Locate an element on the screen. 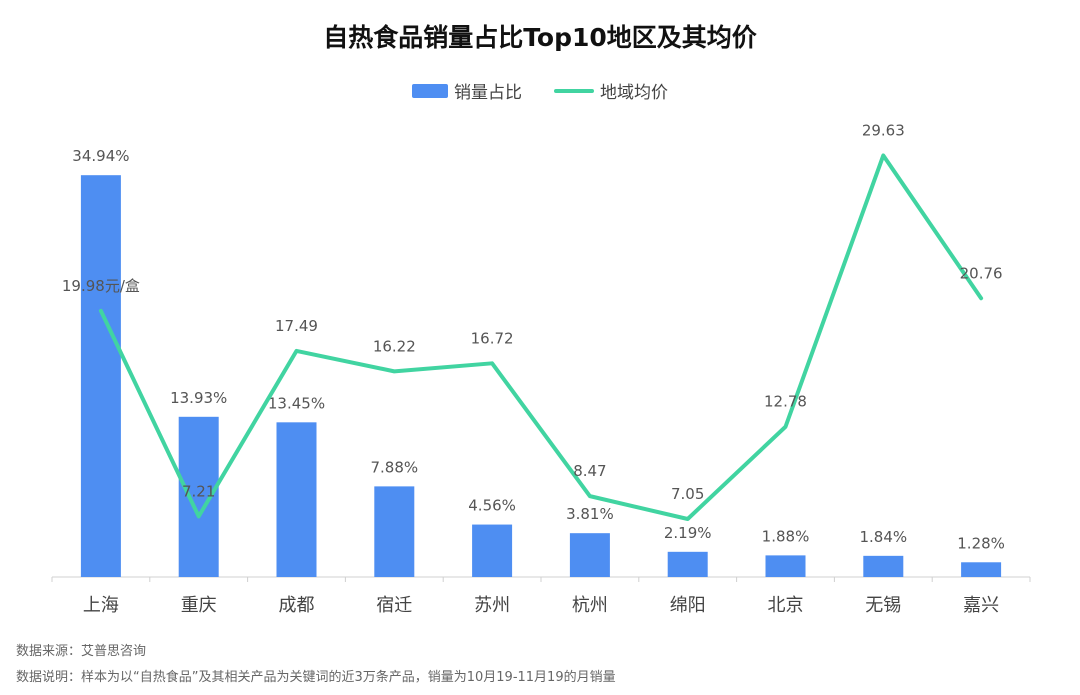  line-value-label: 7.21 is located at coordinates (198, 491).